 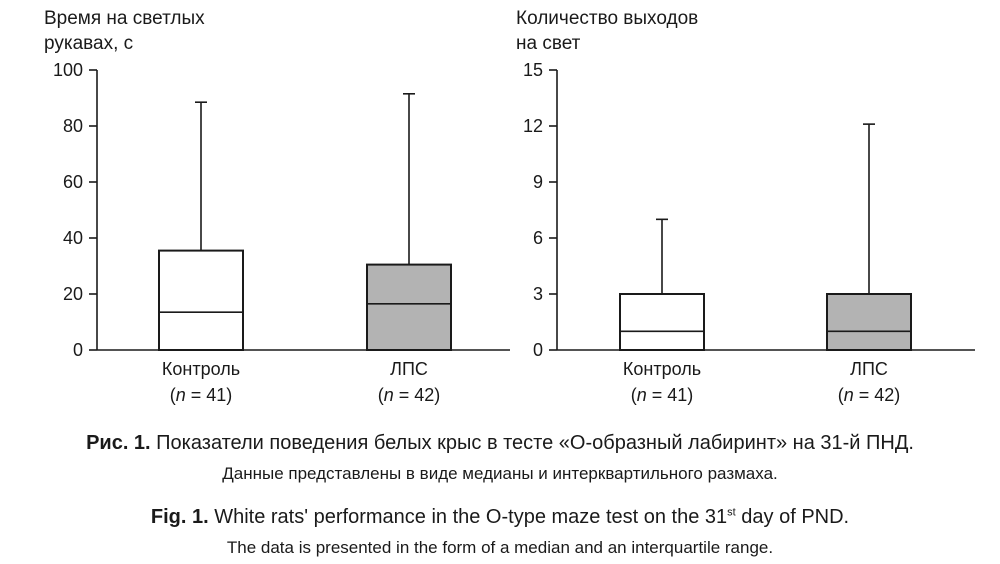 What do you see at coordinates (538, 238) in the screenshot?
I see `y-tick-label: 6` at bounding box center [538, 238].